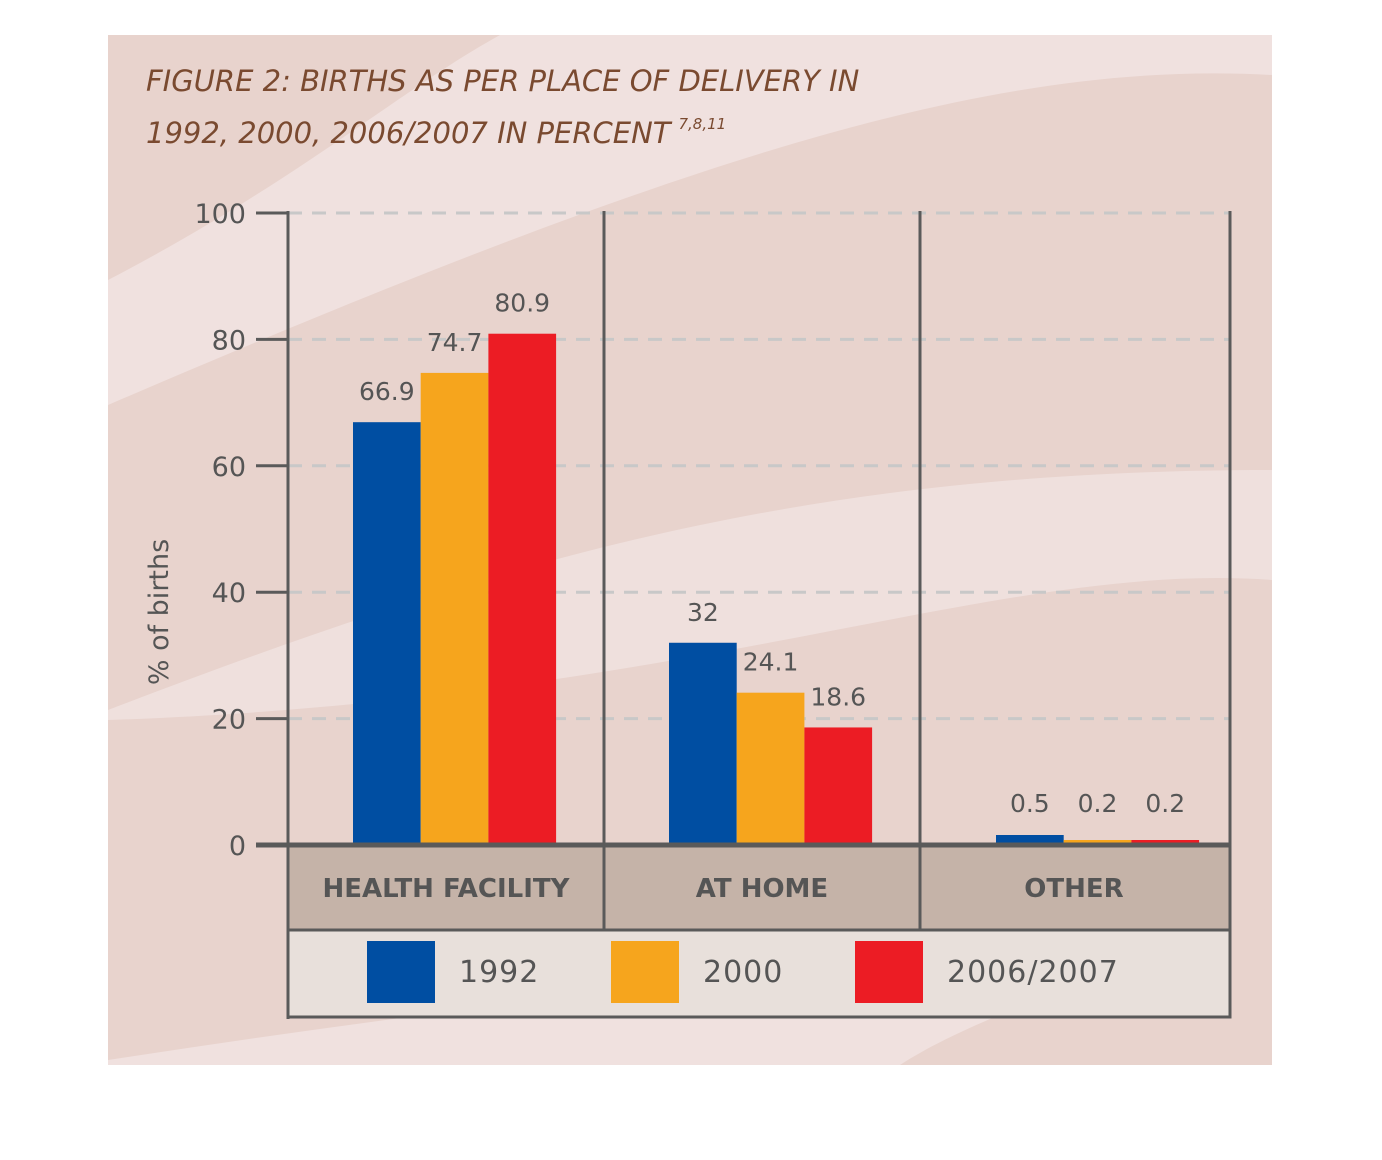 The width and height of the screenshot is (1382, 1160). Describe the element at coordinates (522, 303) in the screenshot. I see `data-label: 80.9` at that location.